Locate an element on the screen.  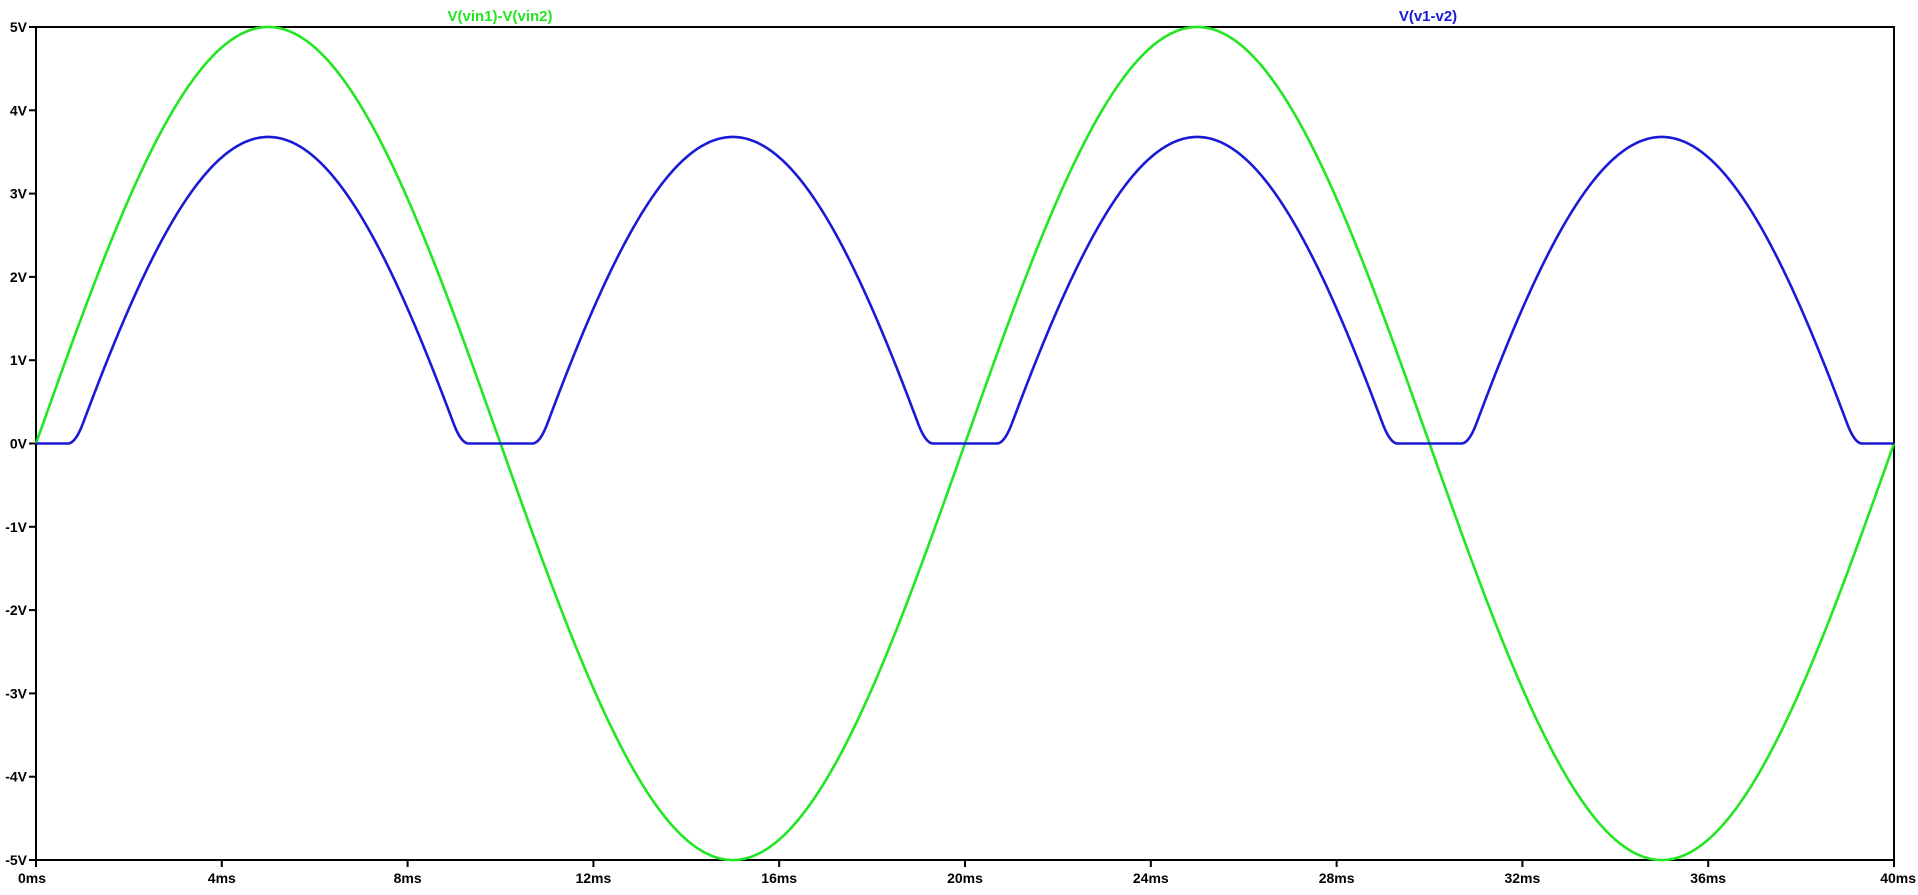
y-tick-label: -5V is located at coordinates (16, 860).